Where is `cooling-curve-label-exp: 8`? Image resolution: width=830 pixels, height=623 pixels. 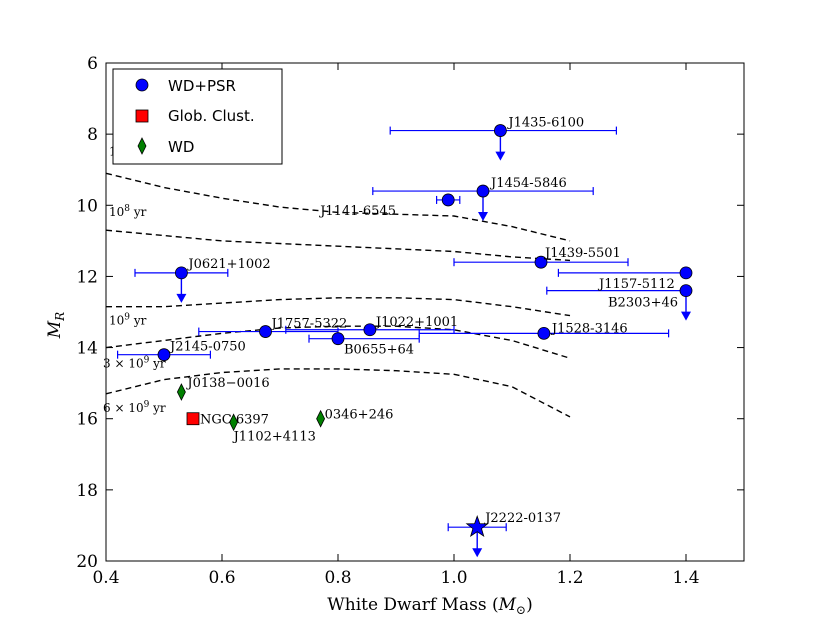
cooling-curve-label-exp: 8 is located at coordinates (127, 209).